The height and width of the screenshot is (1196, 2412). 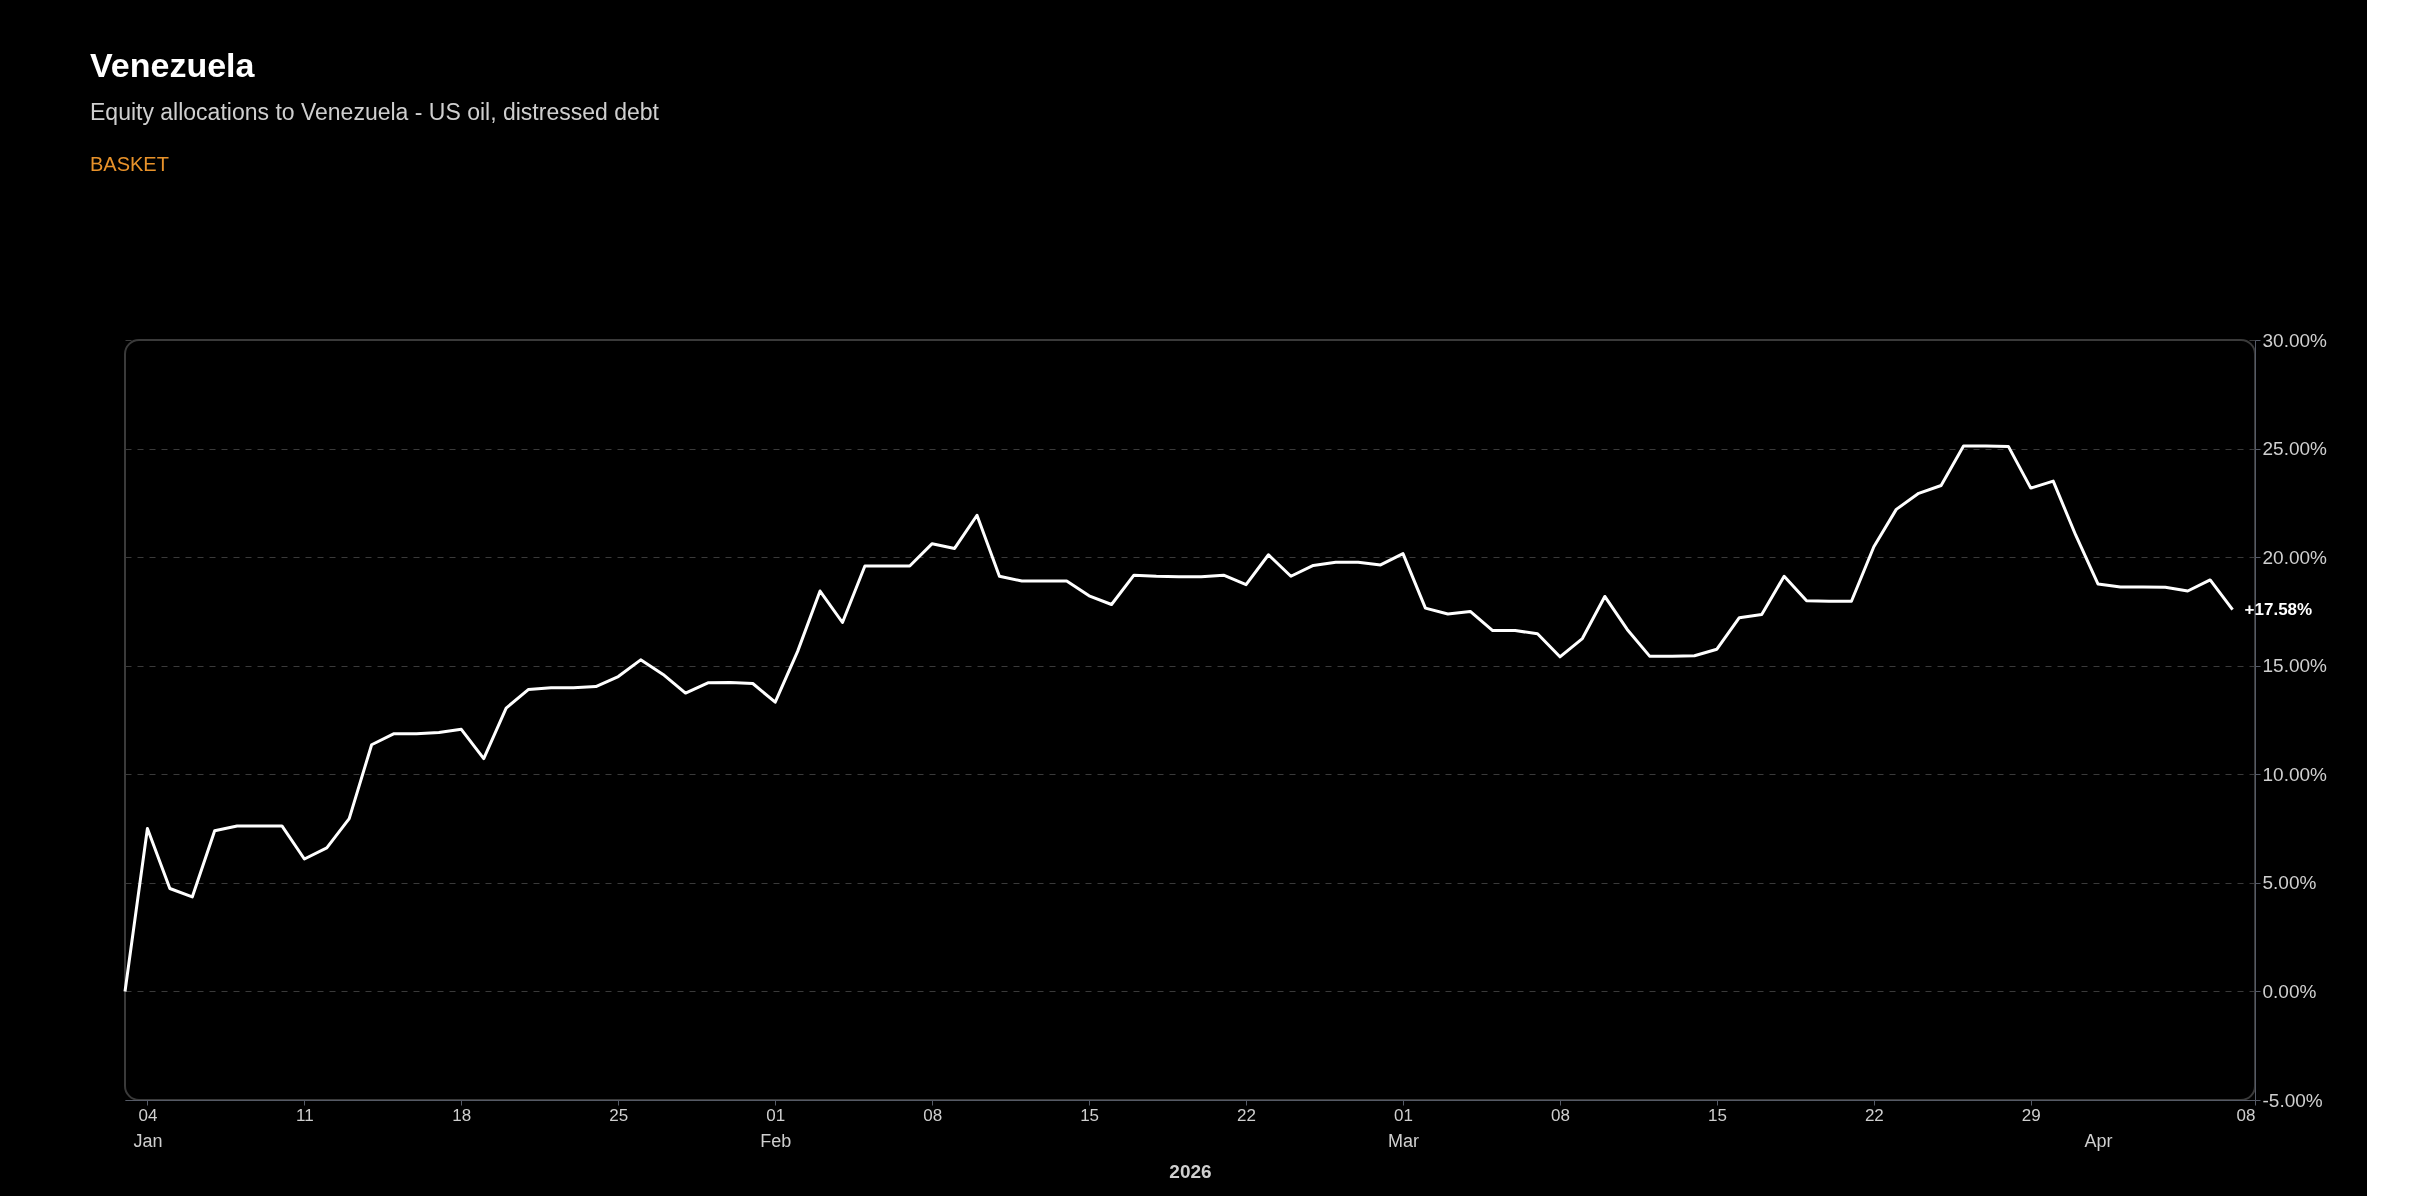 What do you see at coordinates (2098, 1140) in the screenshot?
I see `x2-tick-label: Apr` at bounding box center [2098, 1140].